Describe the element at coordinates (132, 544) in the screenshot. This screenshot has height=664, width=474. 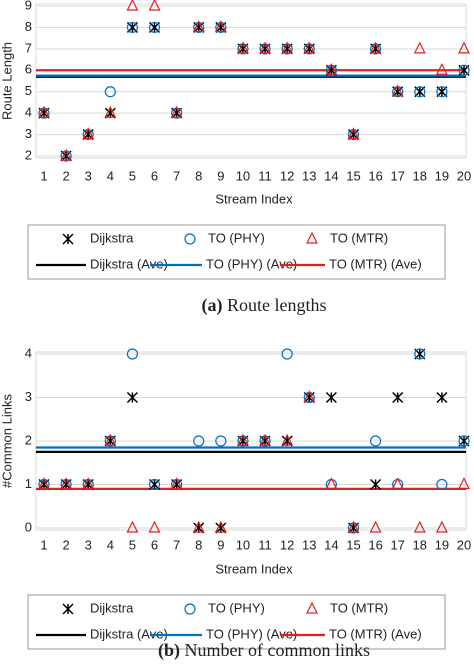
I see `x-tick-label: 5` at that location.